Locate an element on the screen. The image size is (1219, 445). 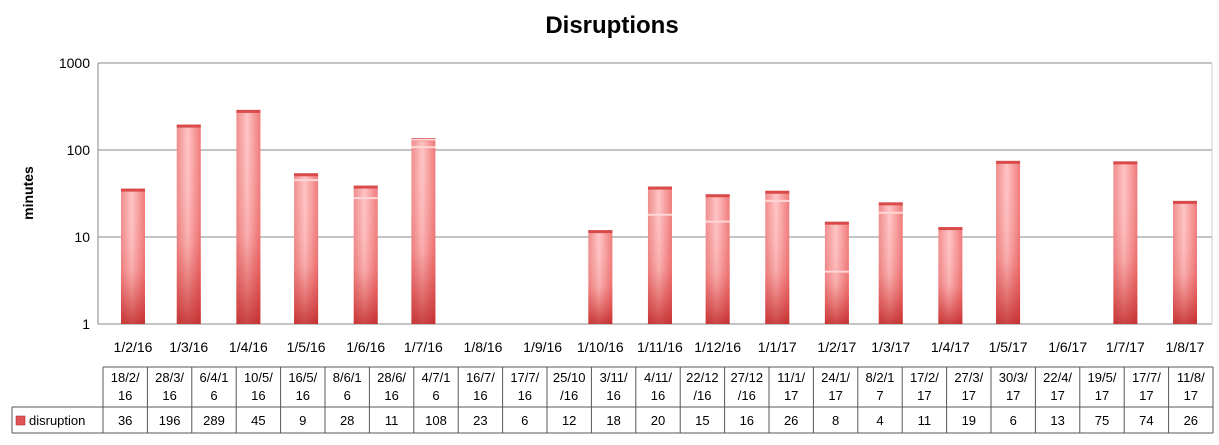
table-category-label: 8/2/1 is located at coordinates (880, 377).